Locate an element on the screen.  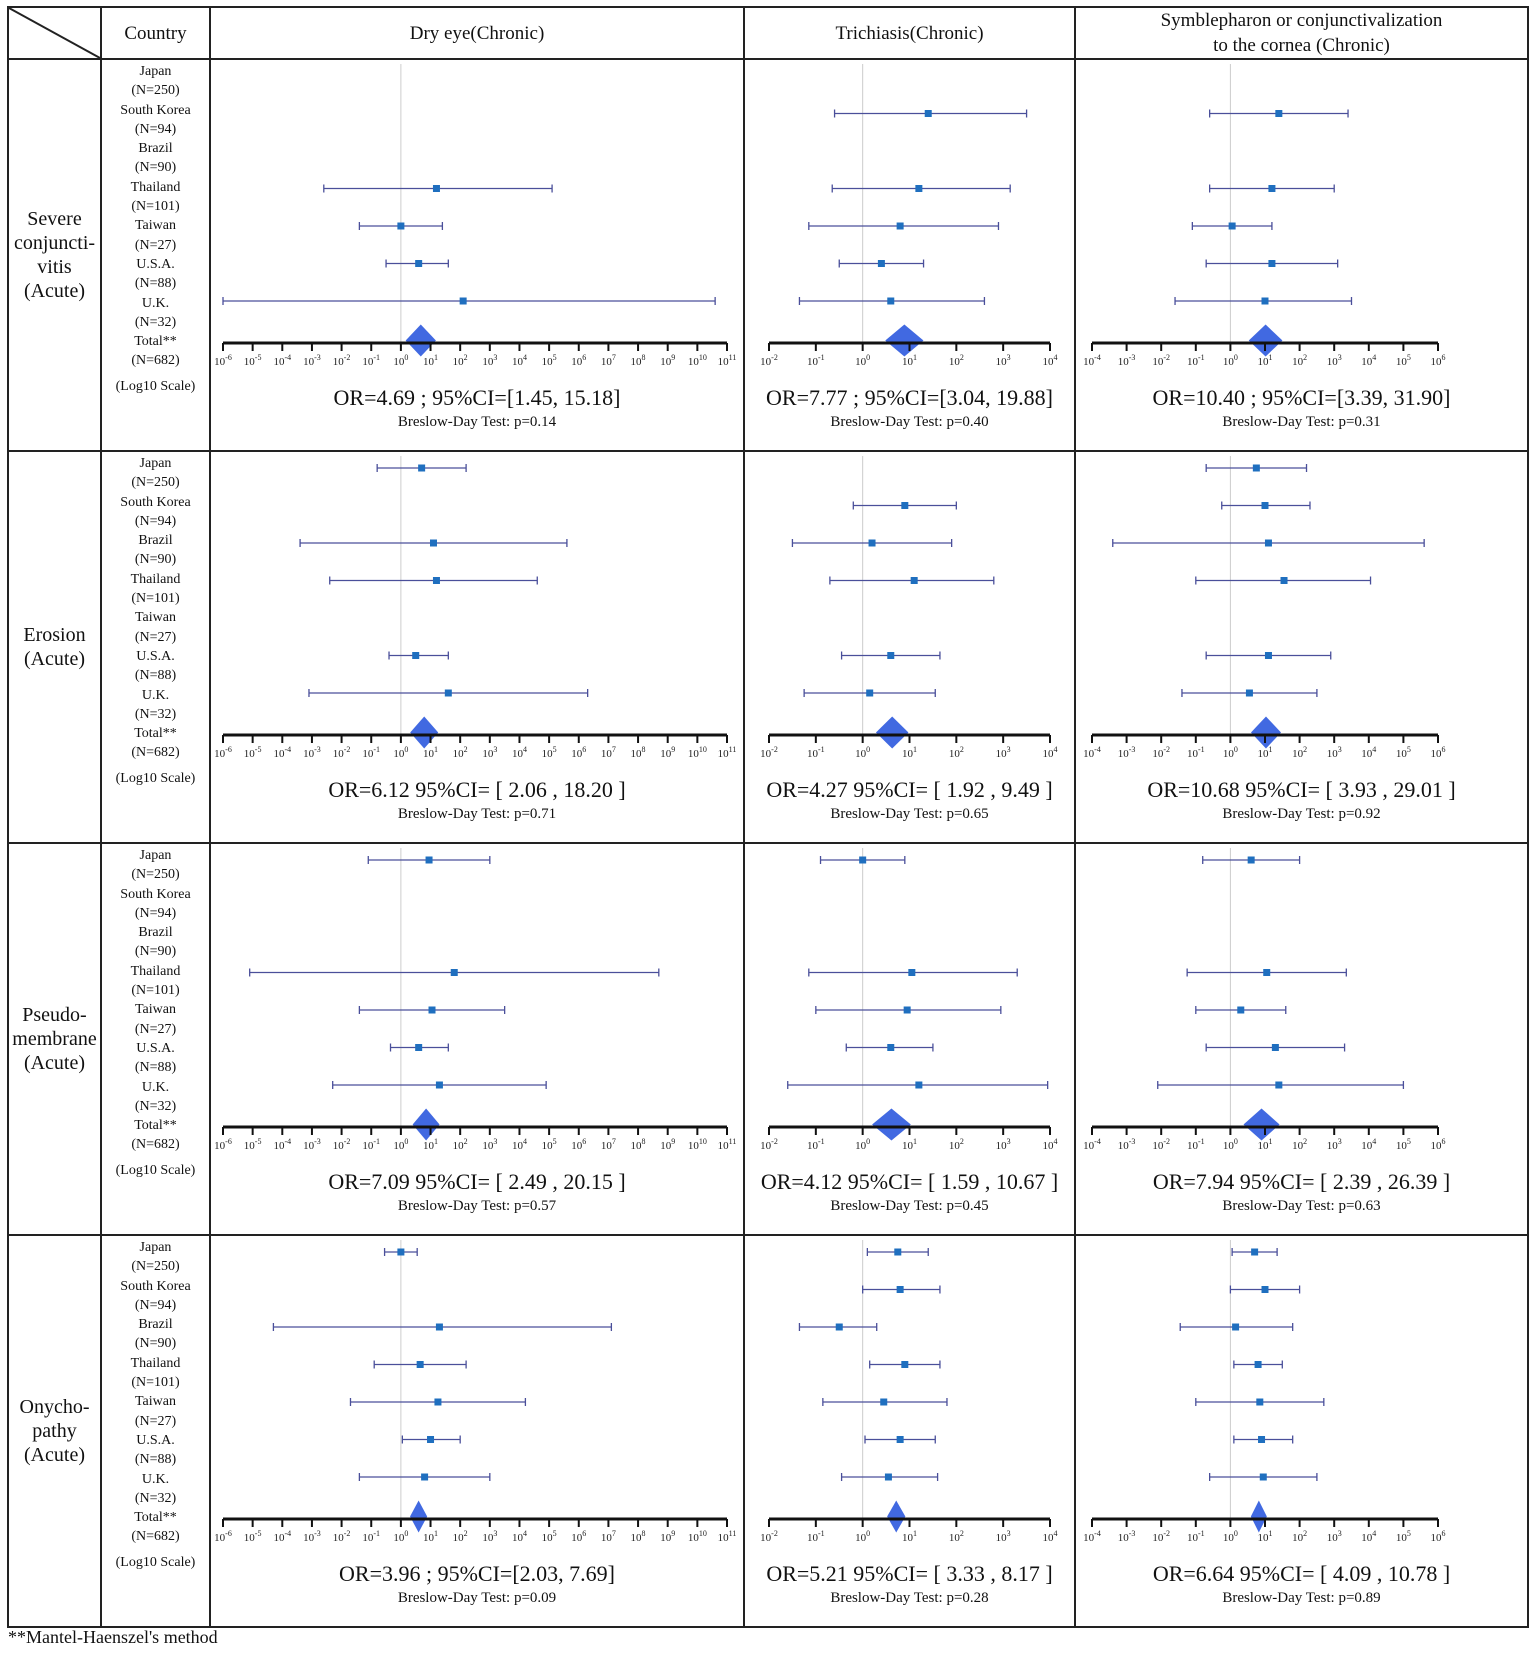
country-name: Japan is located at coordinates (155, 855).